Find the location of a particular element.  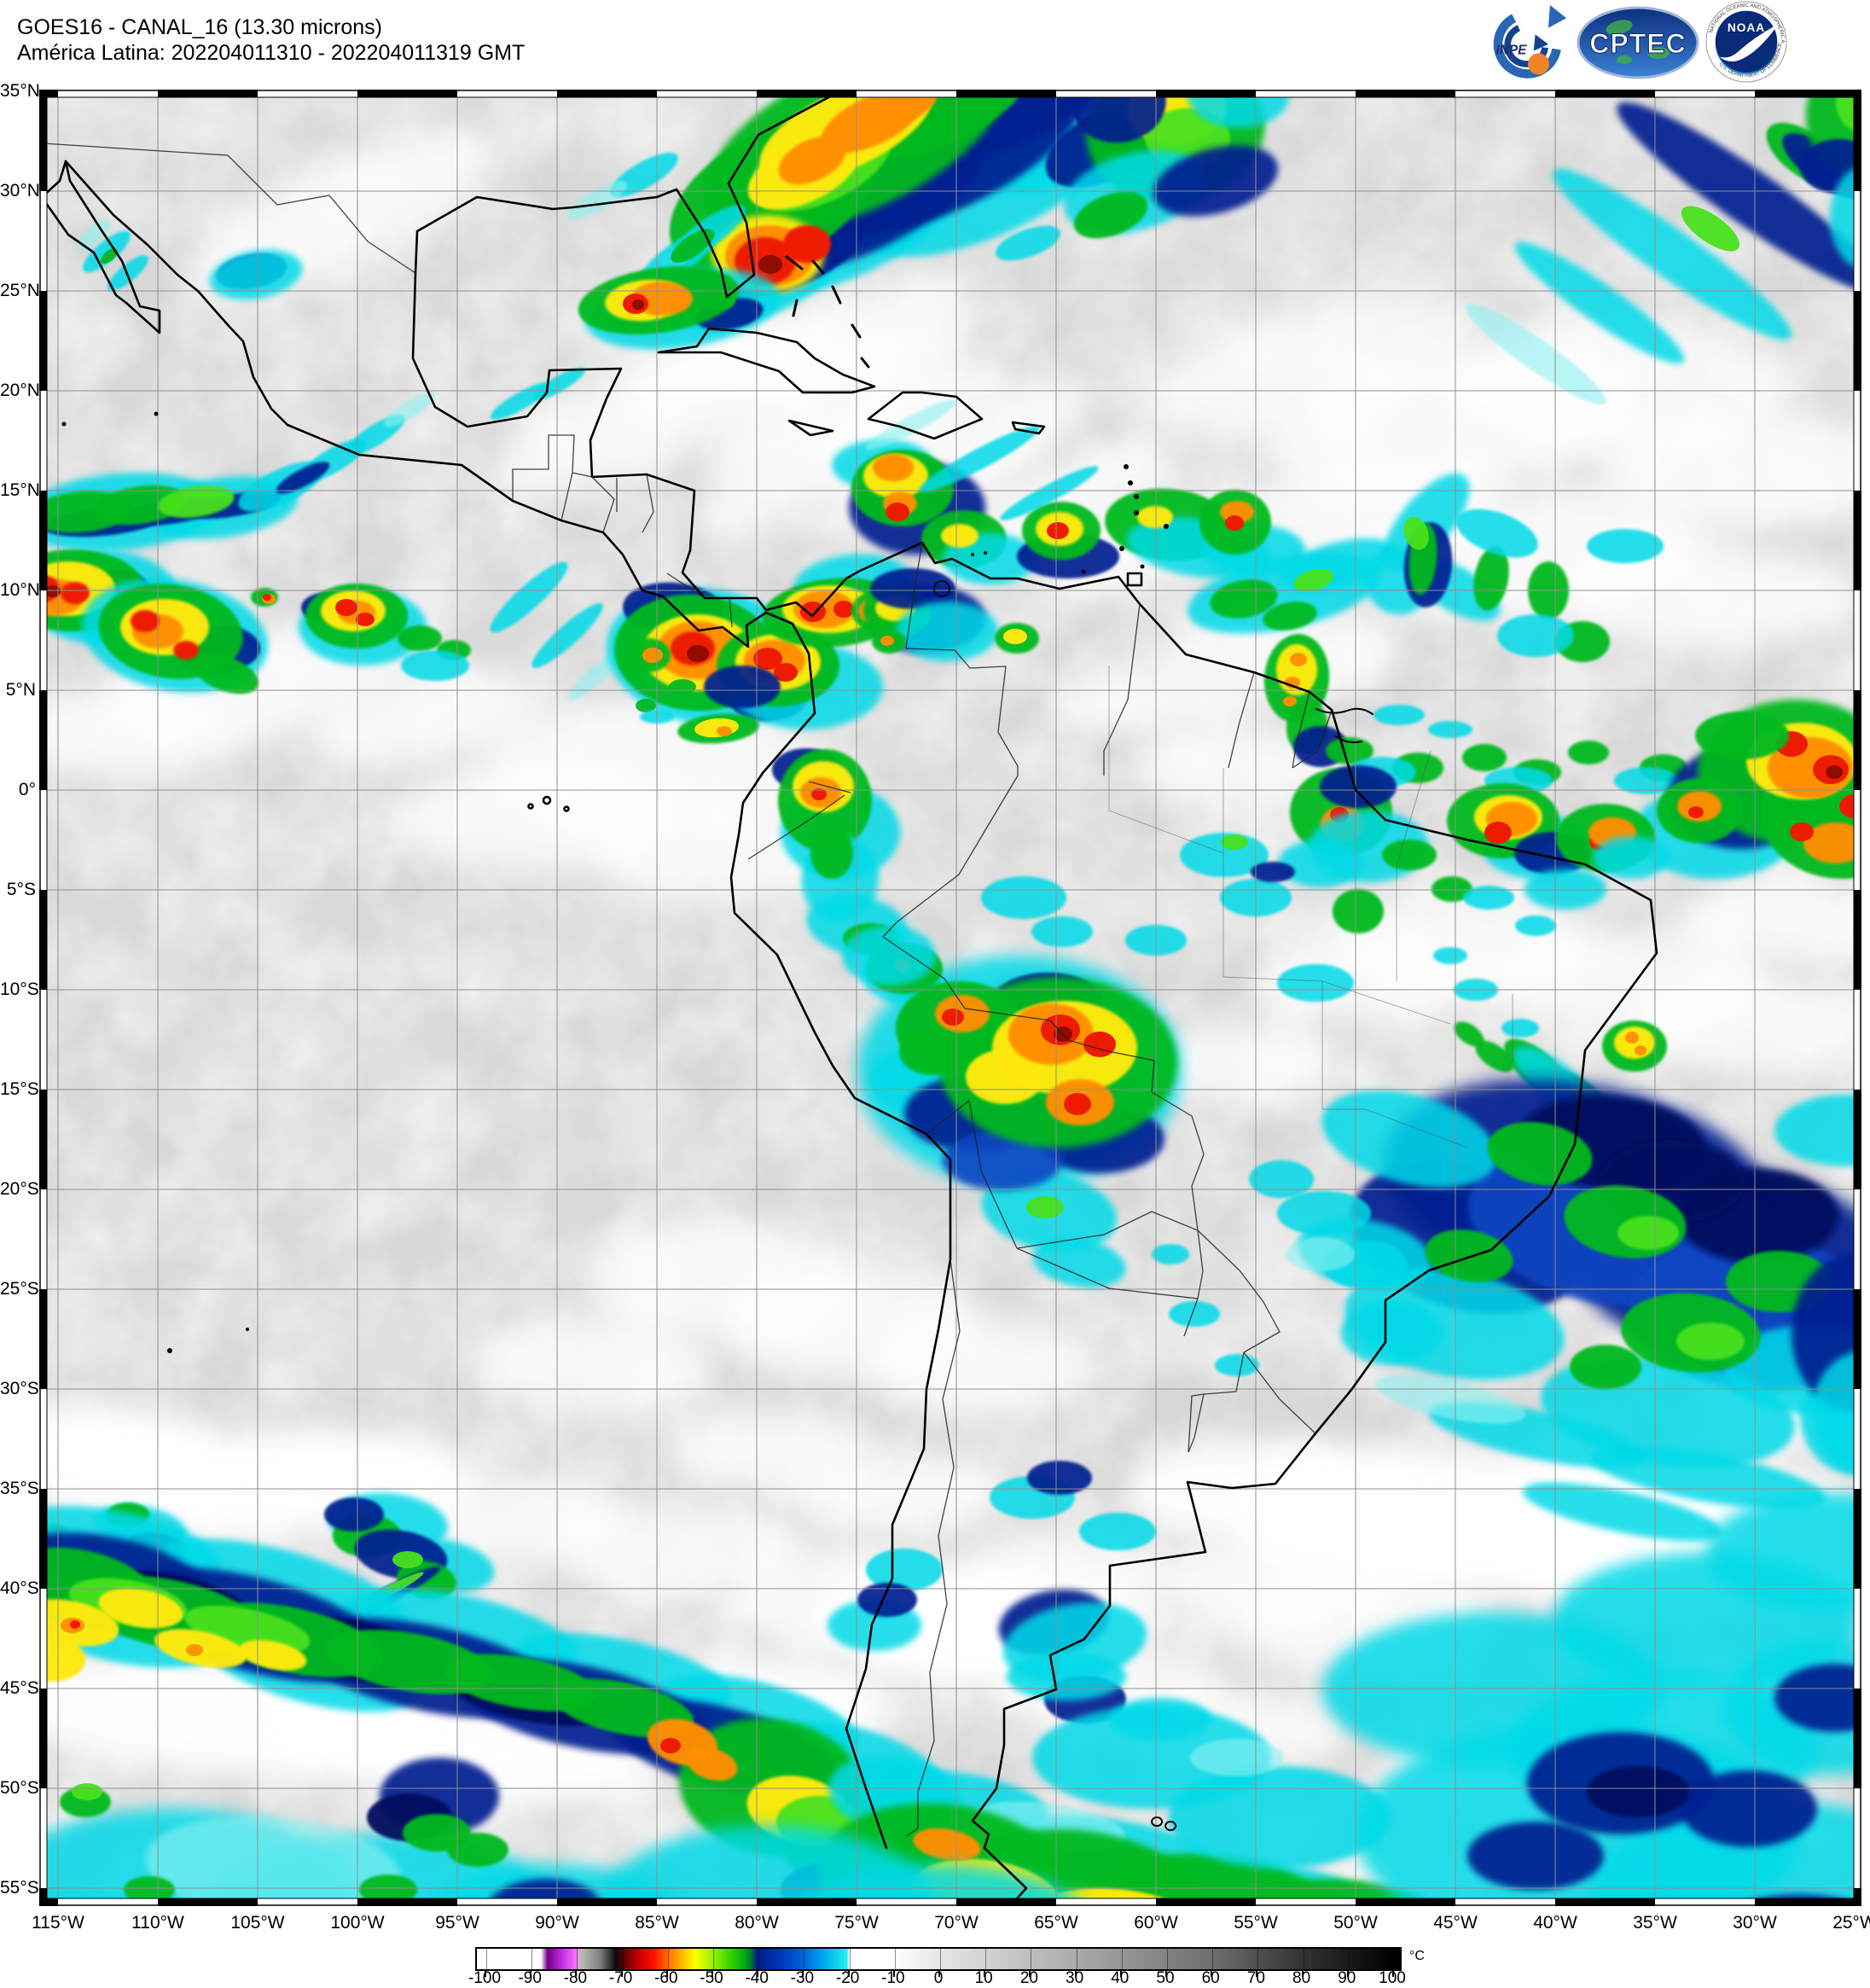

colorbar-tick-label: -90 is located at coordinates (530, 1978).